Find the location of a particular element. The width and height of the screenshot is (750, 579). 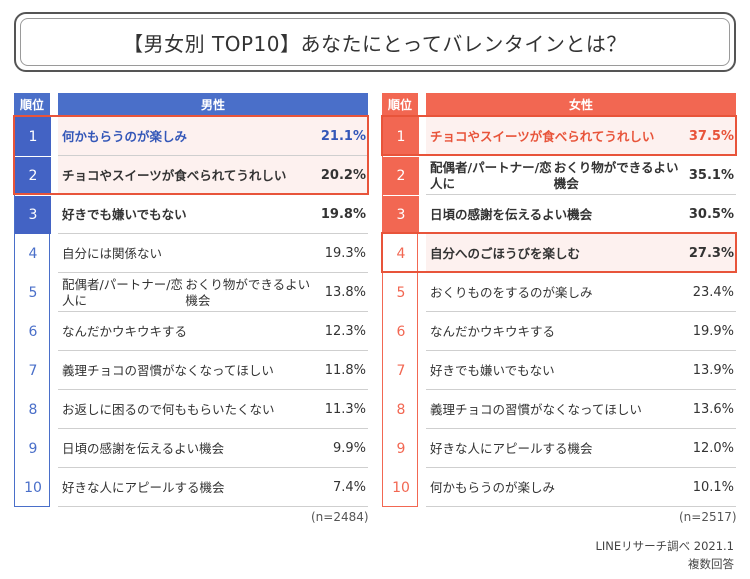

chart-title: 【男女別 TOP10】あなたにとってバレンタインとは？ is located at coordinates (375, 43).